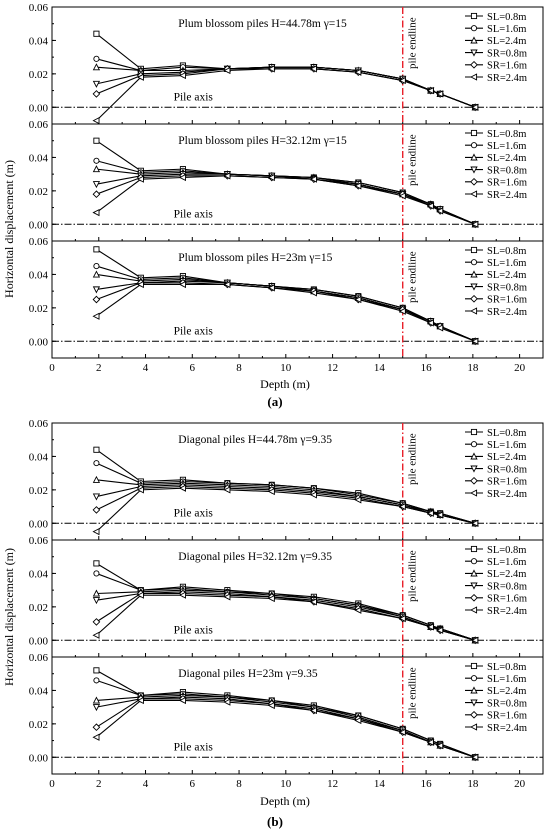 This screenshot has width=550, height=834. I want to click on legend-label: SL=1.6m, so click(506, 263).